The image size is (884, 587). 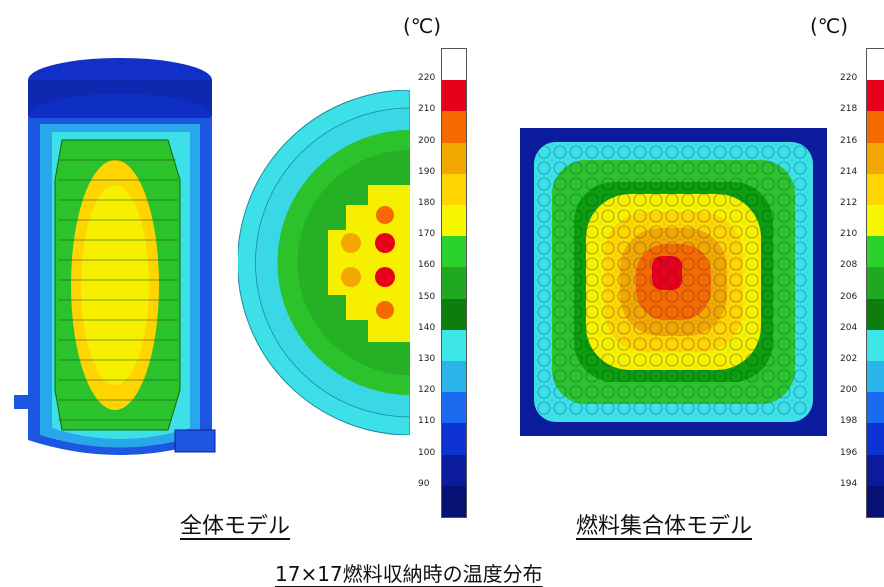 I want to click on left-colorbar, so click(x=454, y=283).